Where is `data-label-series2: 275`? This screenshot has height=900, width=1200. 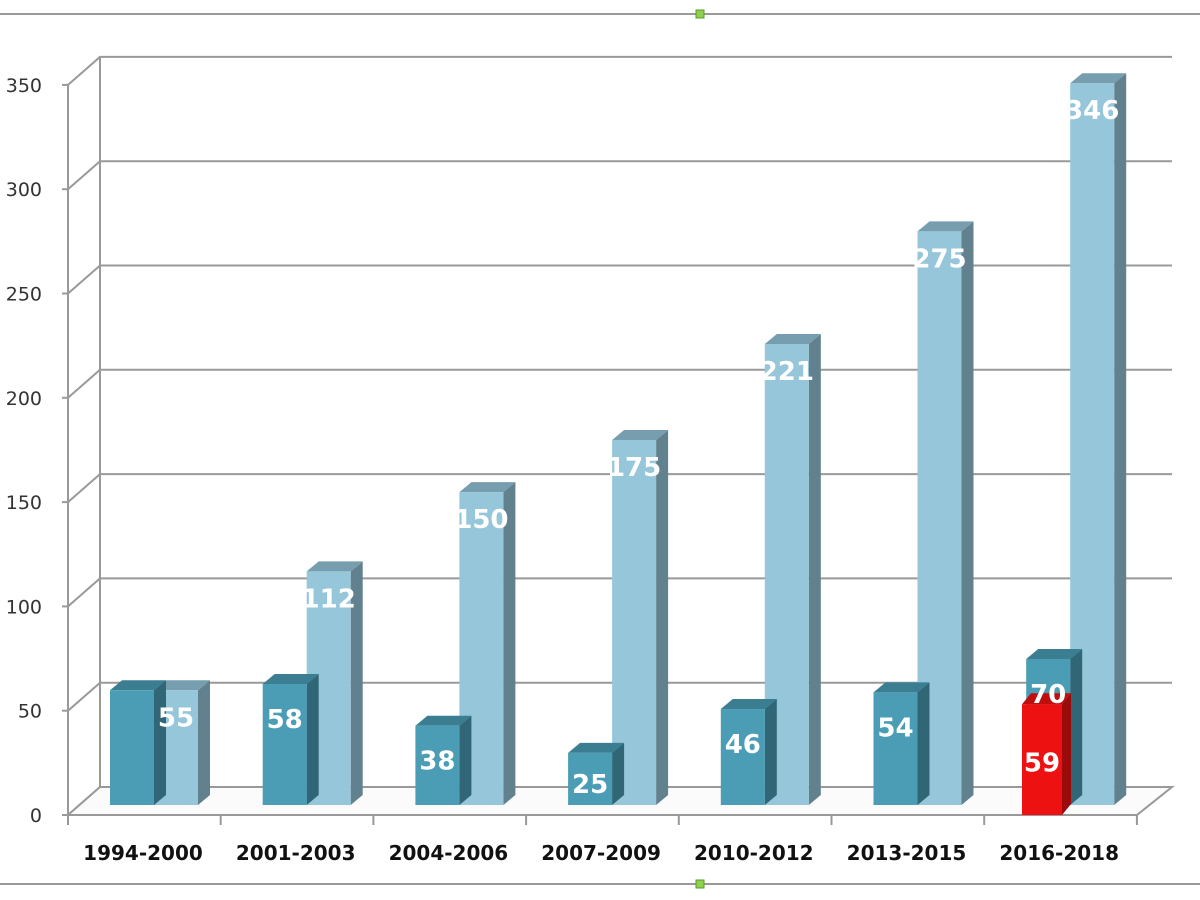 data-label-series2: 275 is located at coordinates (939, 259).